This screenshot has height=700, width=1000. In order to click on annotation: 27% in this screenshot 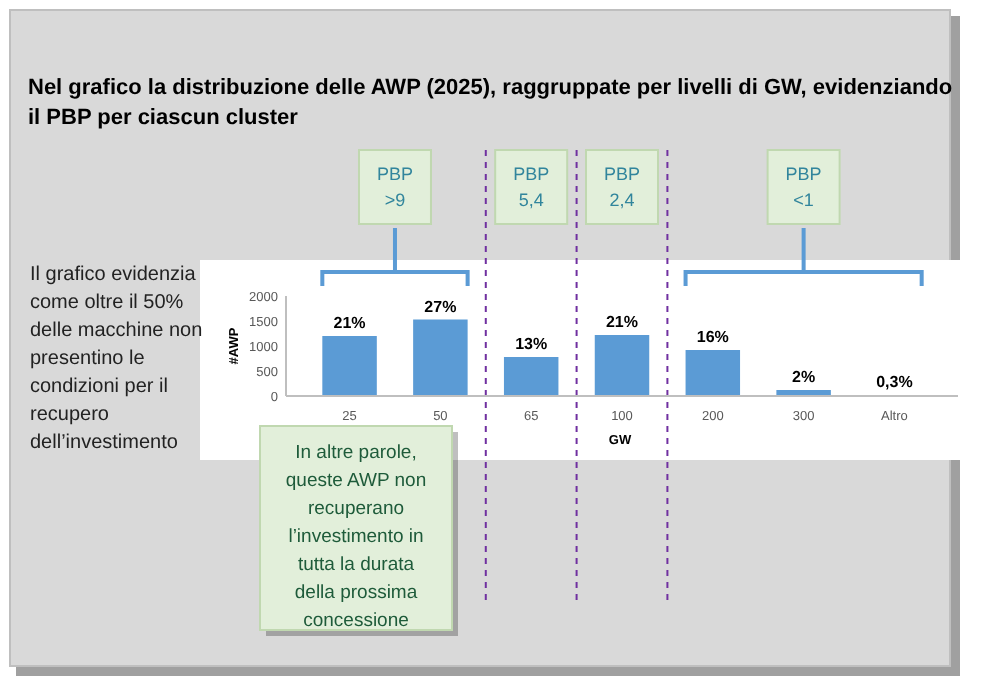, I will do `click(440, 306)`.